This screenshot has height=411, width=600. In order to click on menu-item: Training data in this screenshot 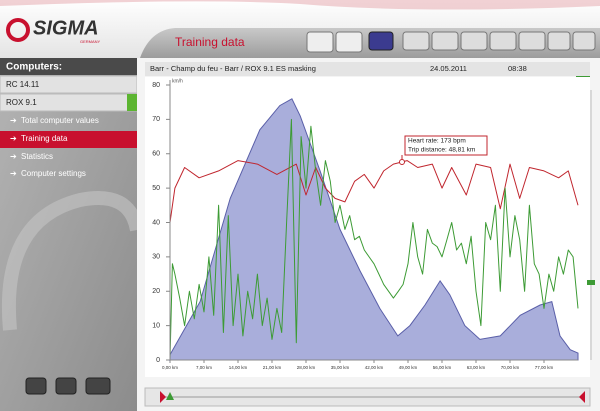, I will do `click(44, 138)`.